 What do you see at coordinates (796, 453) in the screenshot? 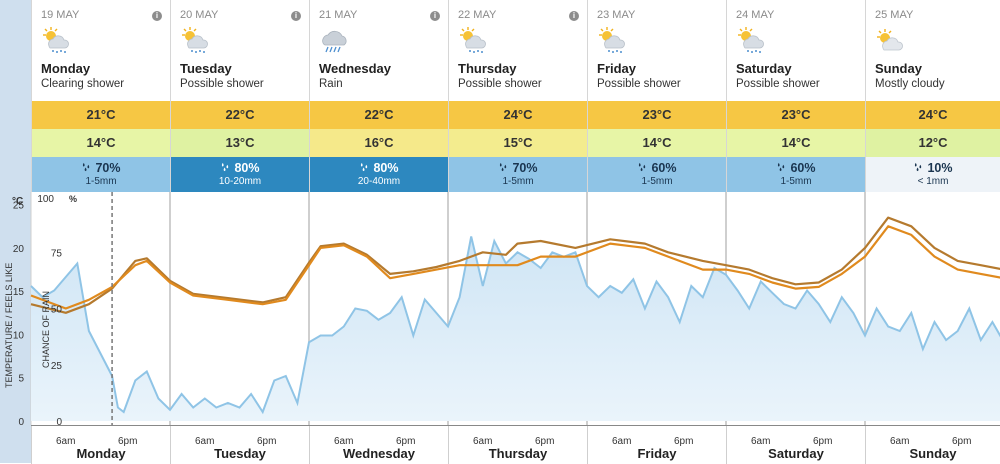
I see `day-axis-name: Saturday` at bounding box center [796, 453].